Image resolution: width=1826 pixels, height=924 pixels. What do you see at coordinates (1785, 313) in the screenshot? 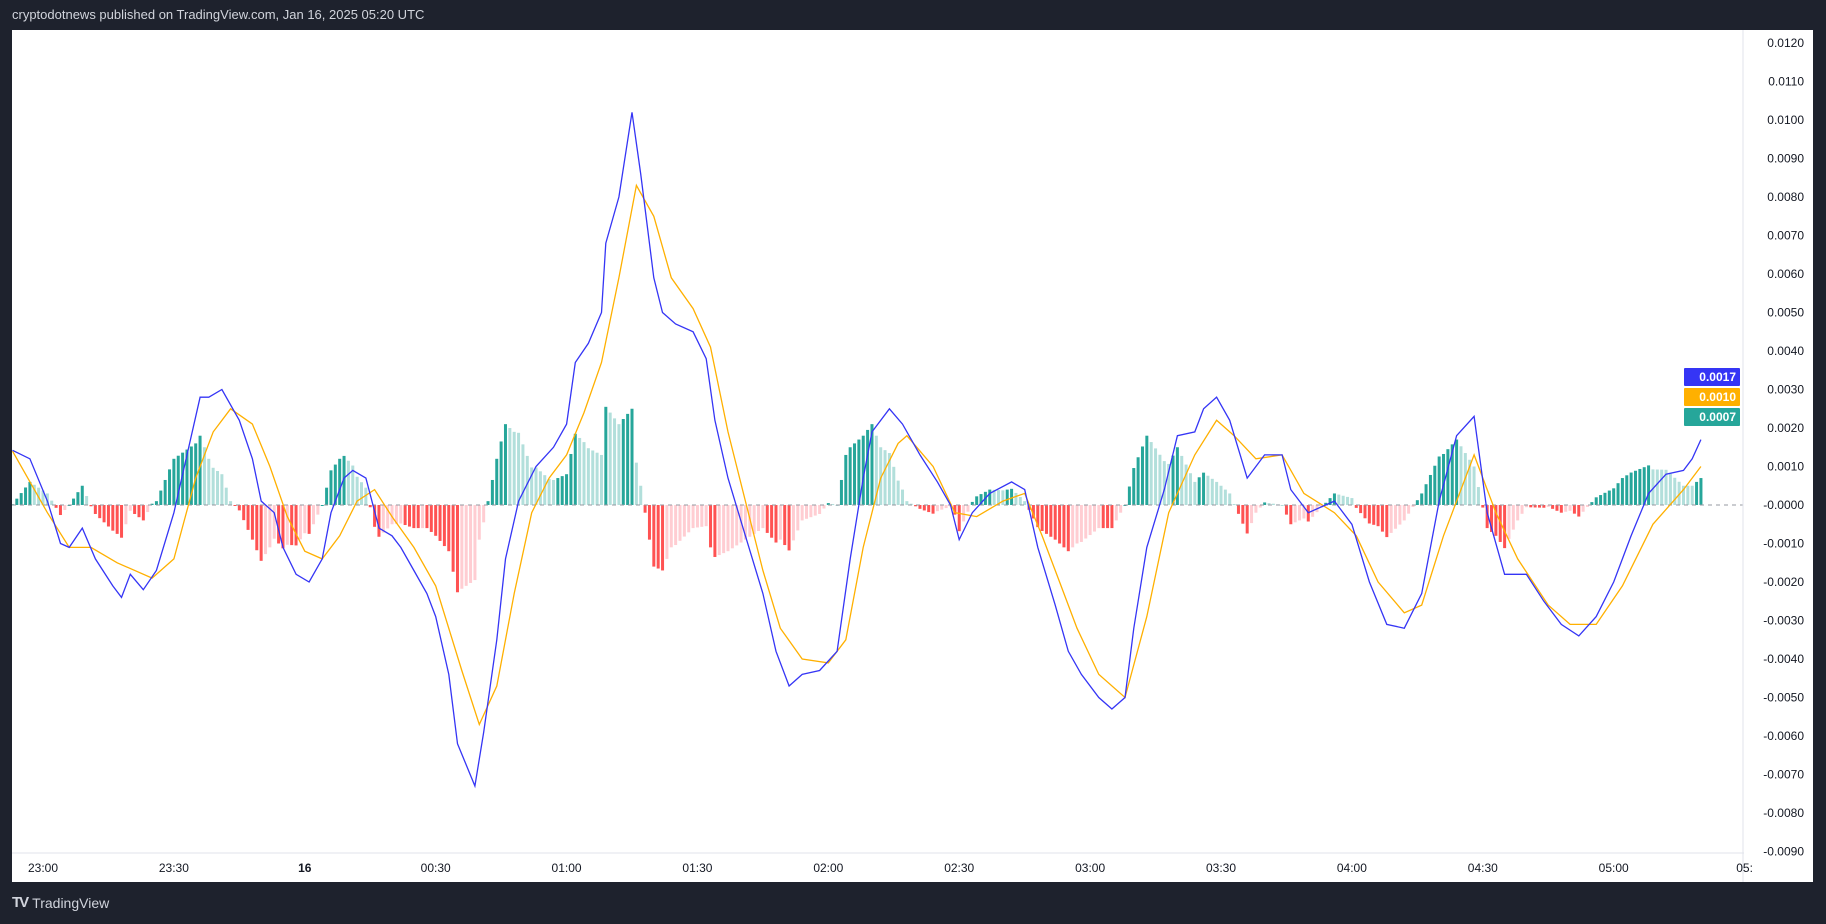
I see `price-axis-label: 0.0050` at bounding box center [1785, 313].